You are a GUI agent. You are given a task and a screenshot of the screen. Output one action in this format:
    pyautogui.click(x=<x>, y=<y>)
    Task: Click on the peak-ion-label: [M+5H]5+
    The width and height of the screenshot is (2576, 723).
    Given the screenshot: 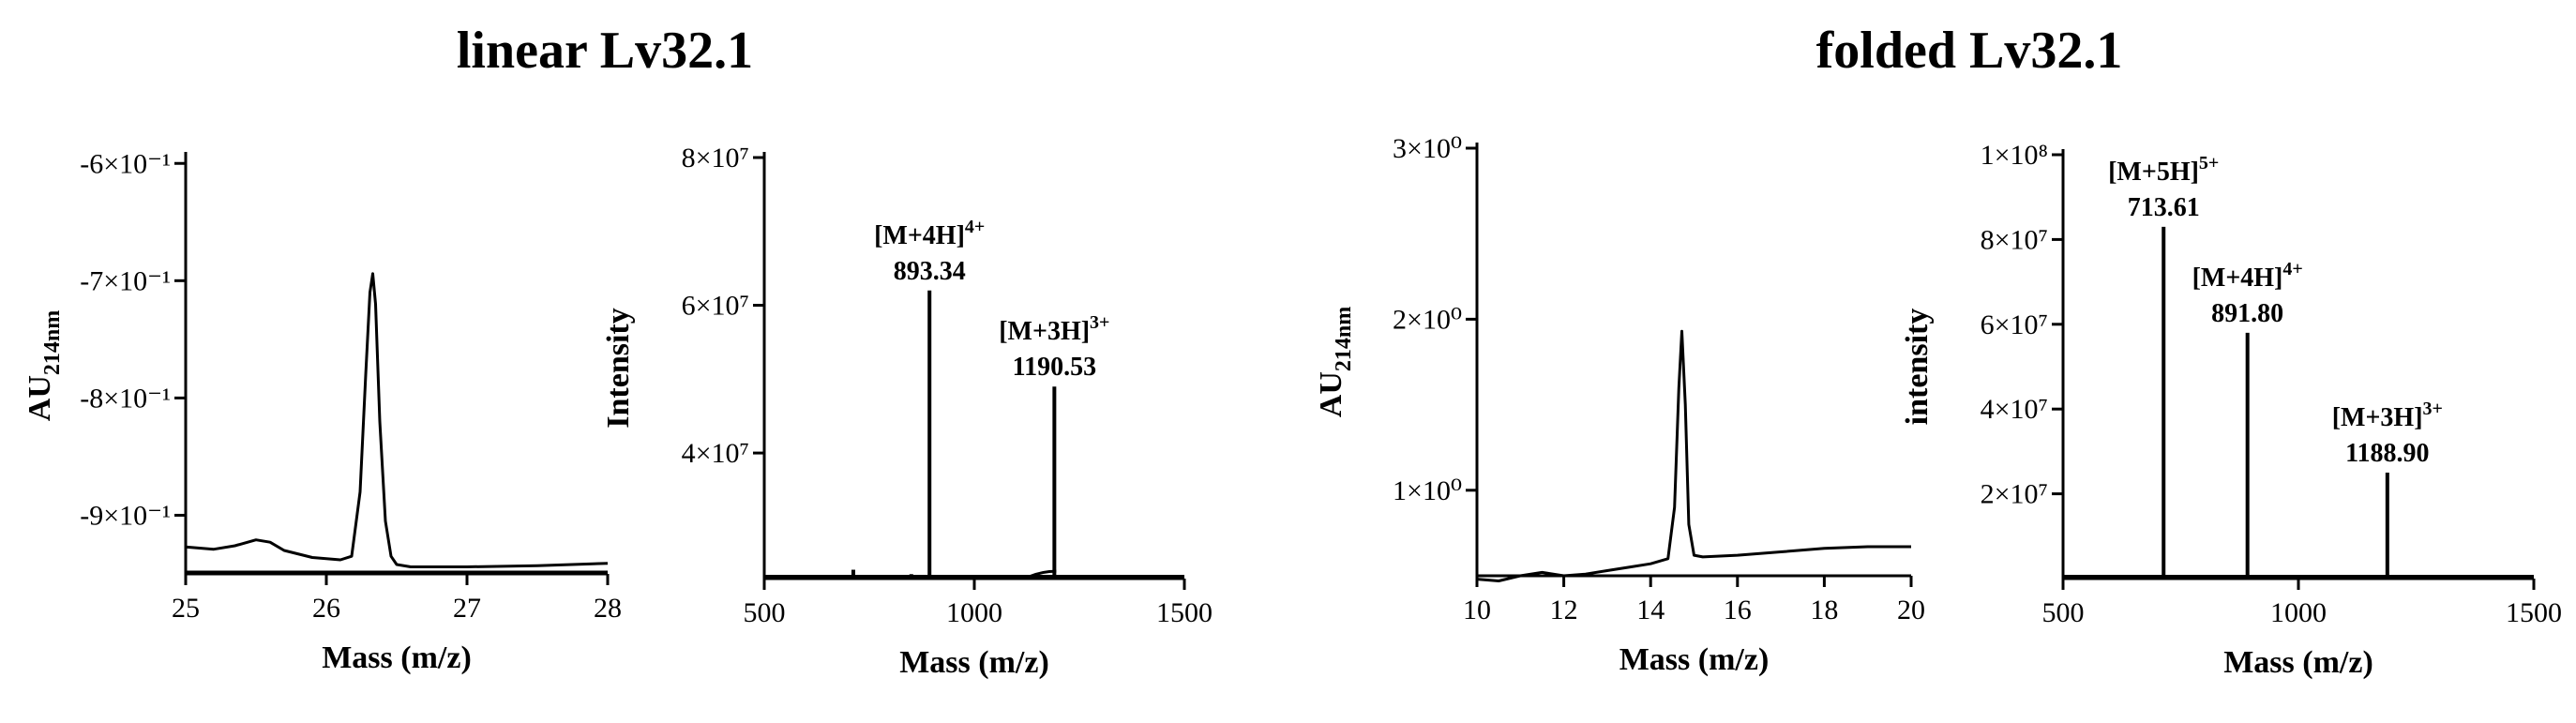 What is the action you would take?
    pyautogui.click(x=2163, y=170)
    